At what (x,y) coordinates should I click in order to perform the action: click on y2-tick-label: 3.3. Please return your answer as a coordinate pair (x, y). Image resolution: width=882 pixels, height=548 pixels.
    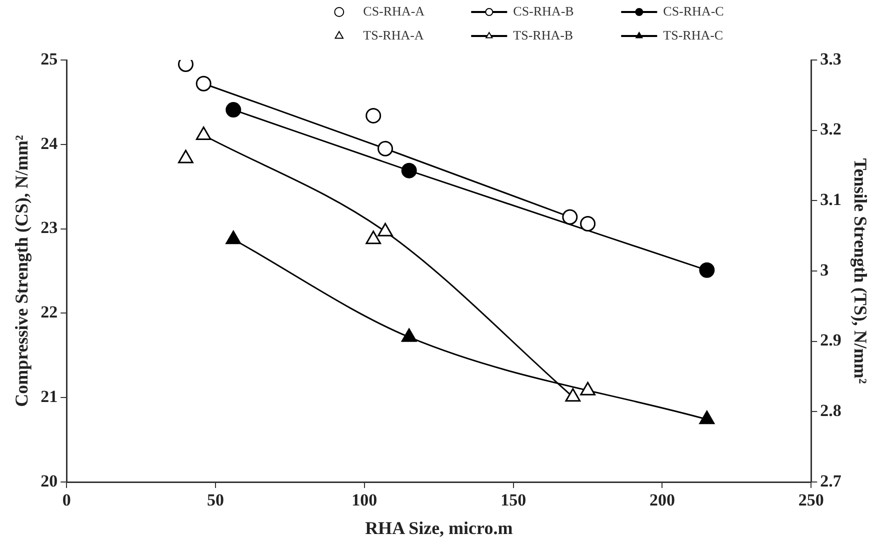
    Looking at the image, I should click on (831, 58).